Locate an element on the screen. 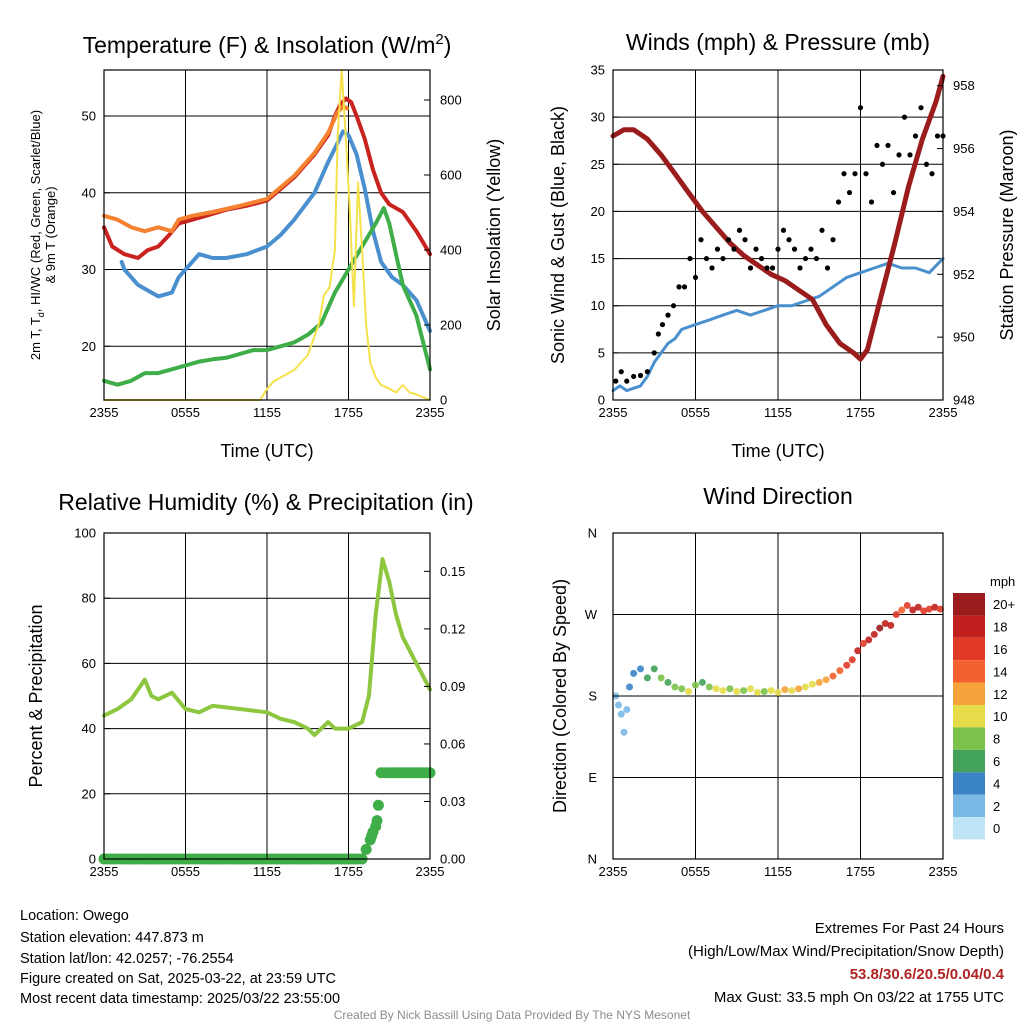 The image size is (1024, 1024). rh-line is located at coordinates (267, 647).